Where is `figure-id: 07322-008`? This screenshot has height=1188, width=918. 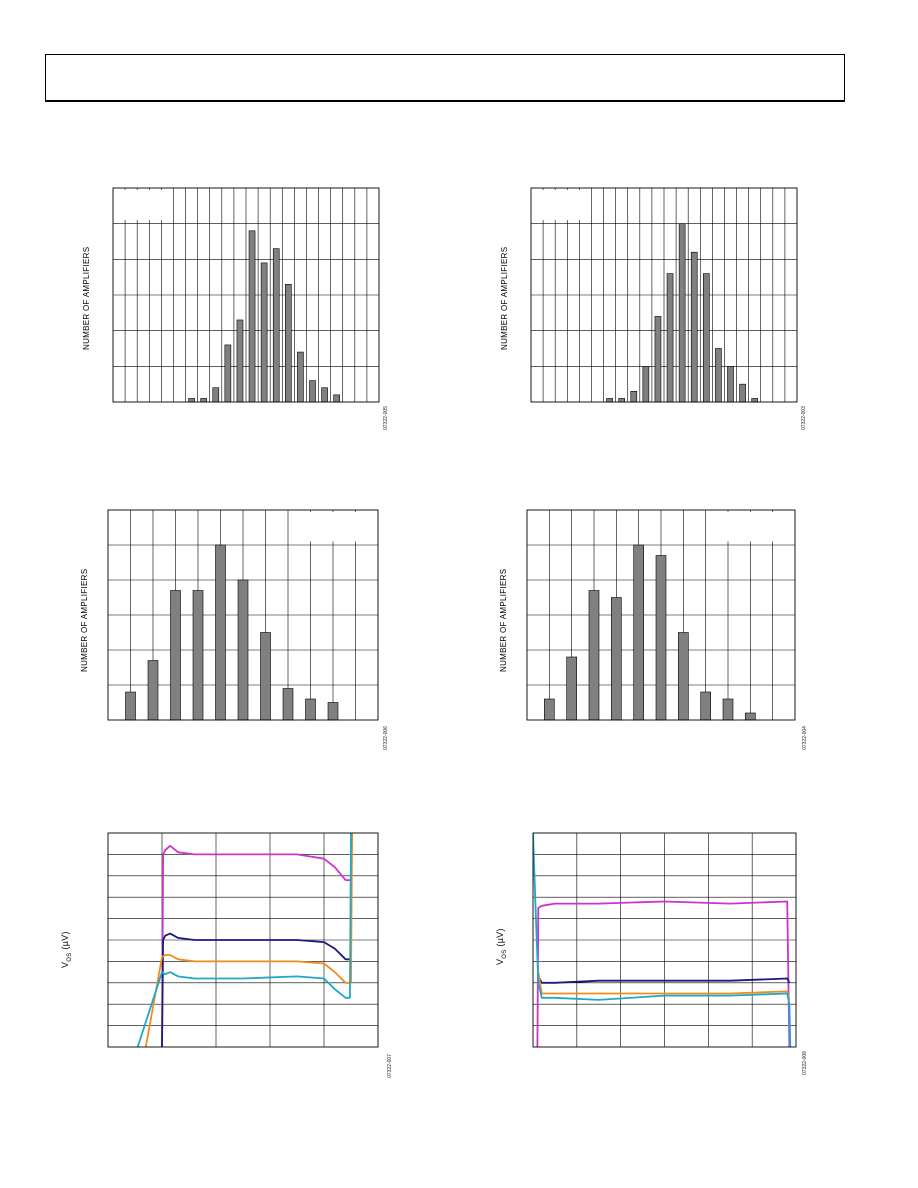 figure-id: 07322-008 is located at coordinates (805, 1063).